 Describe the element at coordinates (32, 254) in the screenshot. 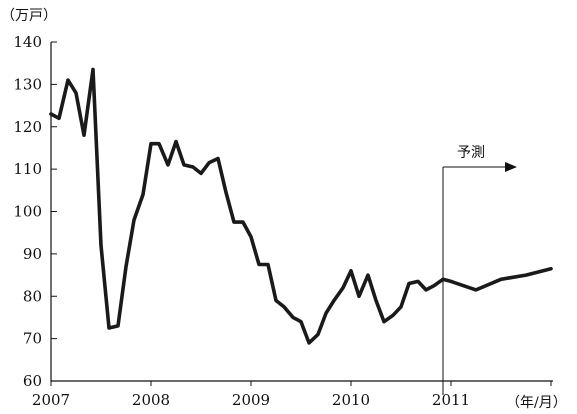

I see `y-tick-label: 90` at that location.